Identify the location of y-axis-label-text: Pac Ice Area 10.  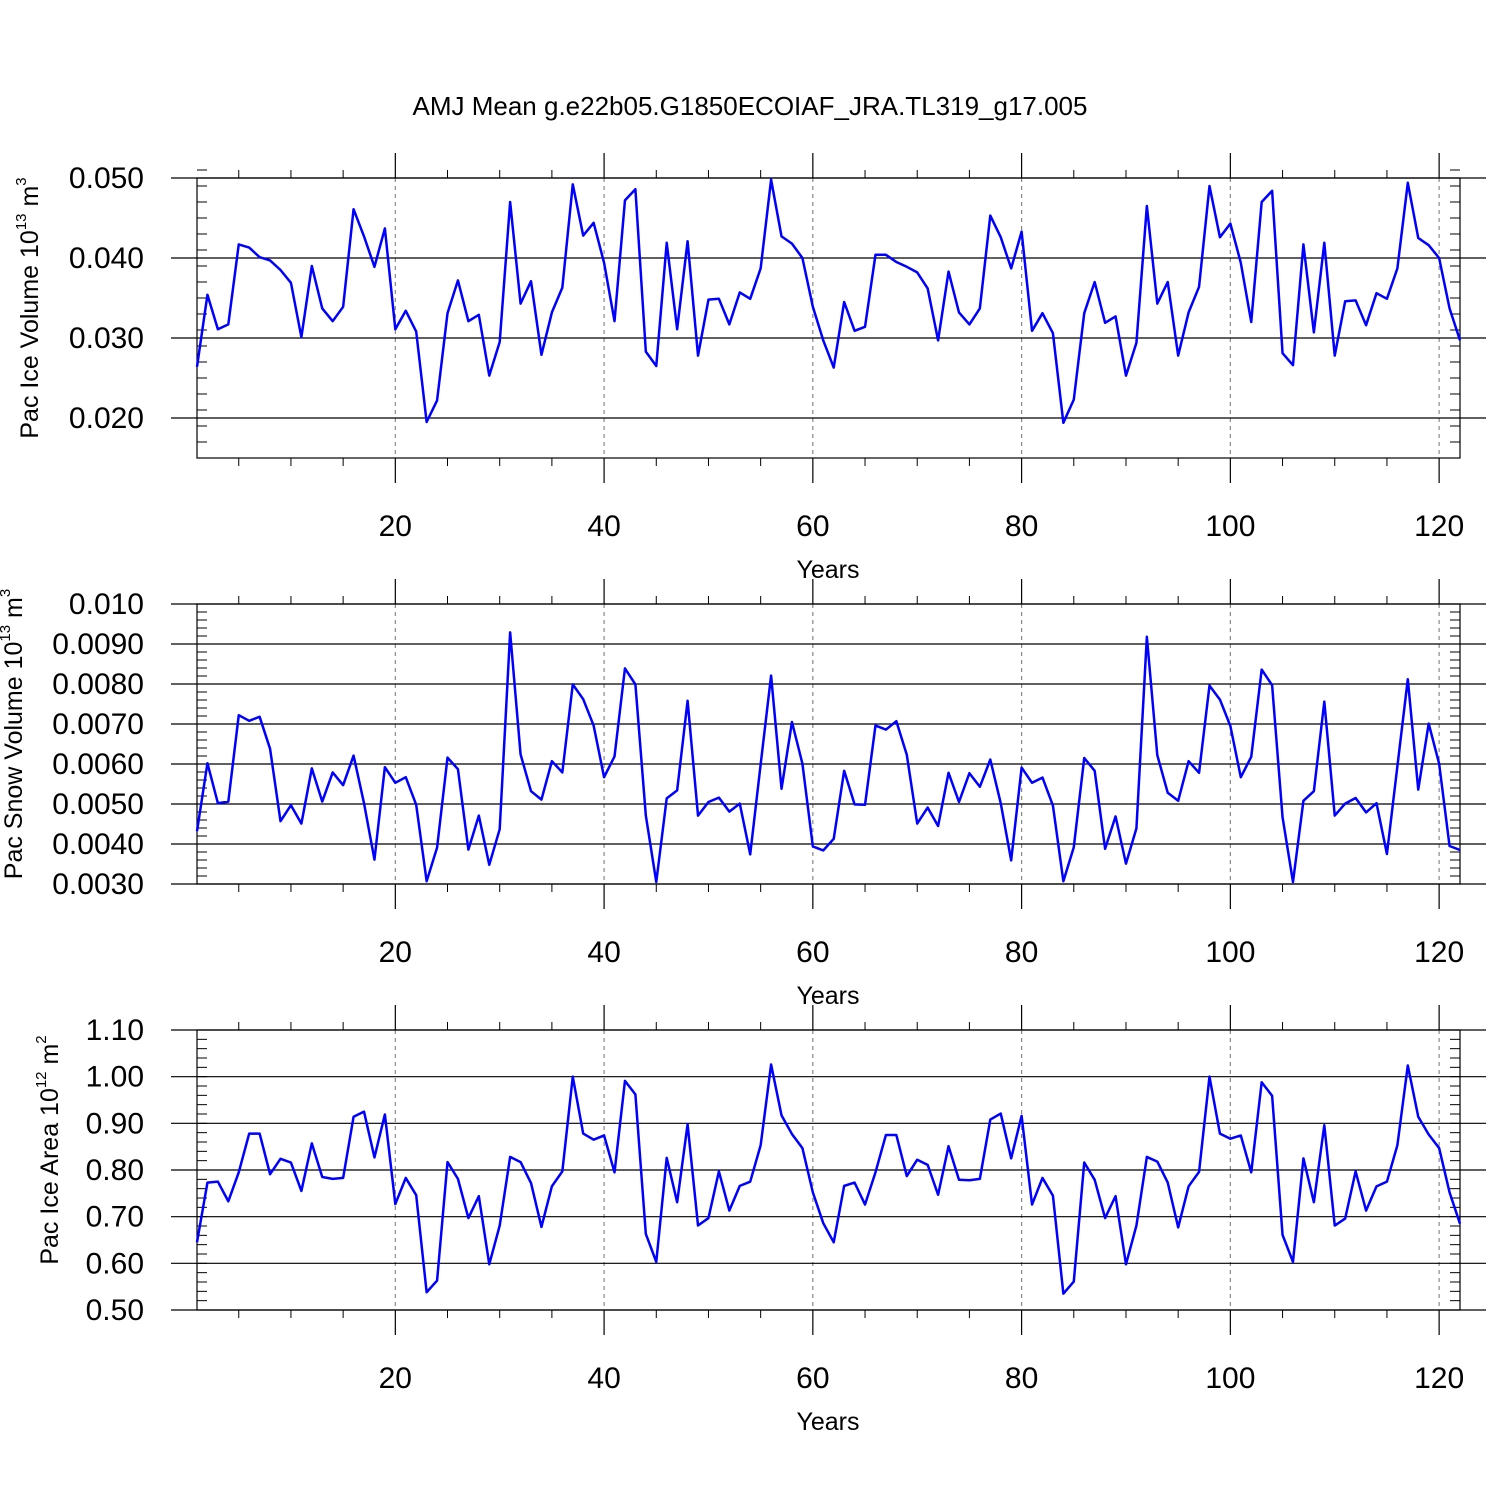
(50, 1176).